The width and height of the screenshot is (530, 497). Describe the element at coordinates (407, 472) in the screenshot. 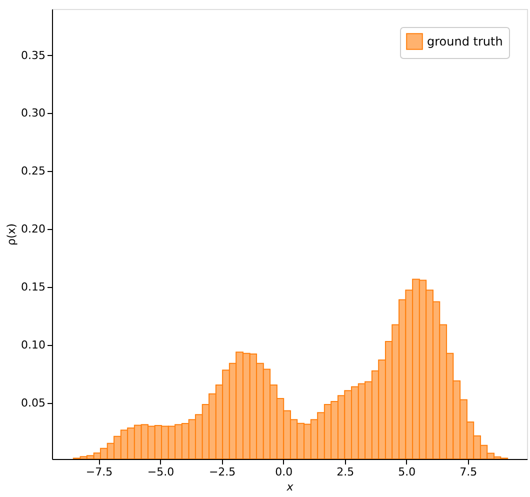

I see `x-tick-label: 5.0` at that location.